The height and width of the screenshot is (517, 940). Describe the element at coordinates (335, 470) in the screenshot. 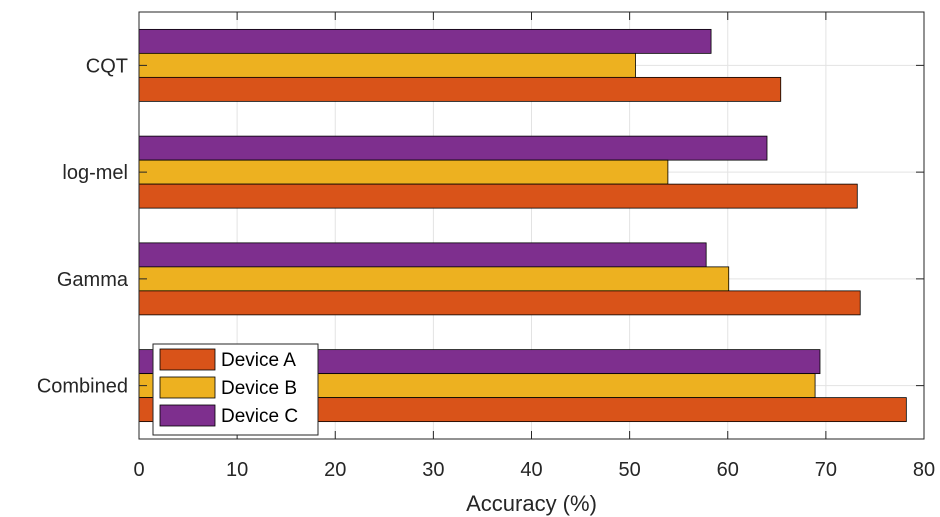

I see `x-tick-label: 20` at that location.